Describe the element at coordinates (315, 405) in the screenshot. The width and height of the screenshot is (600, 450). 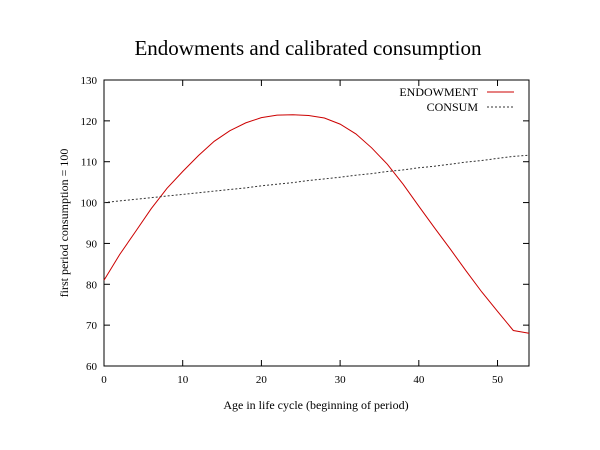
I see `x-axis-label: Age in life cycle (beginning of period)` at that location.